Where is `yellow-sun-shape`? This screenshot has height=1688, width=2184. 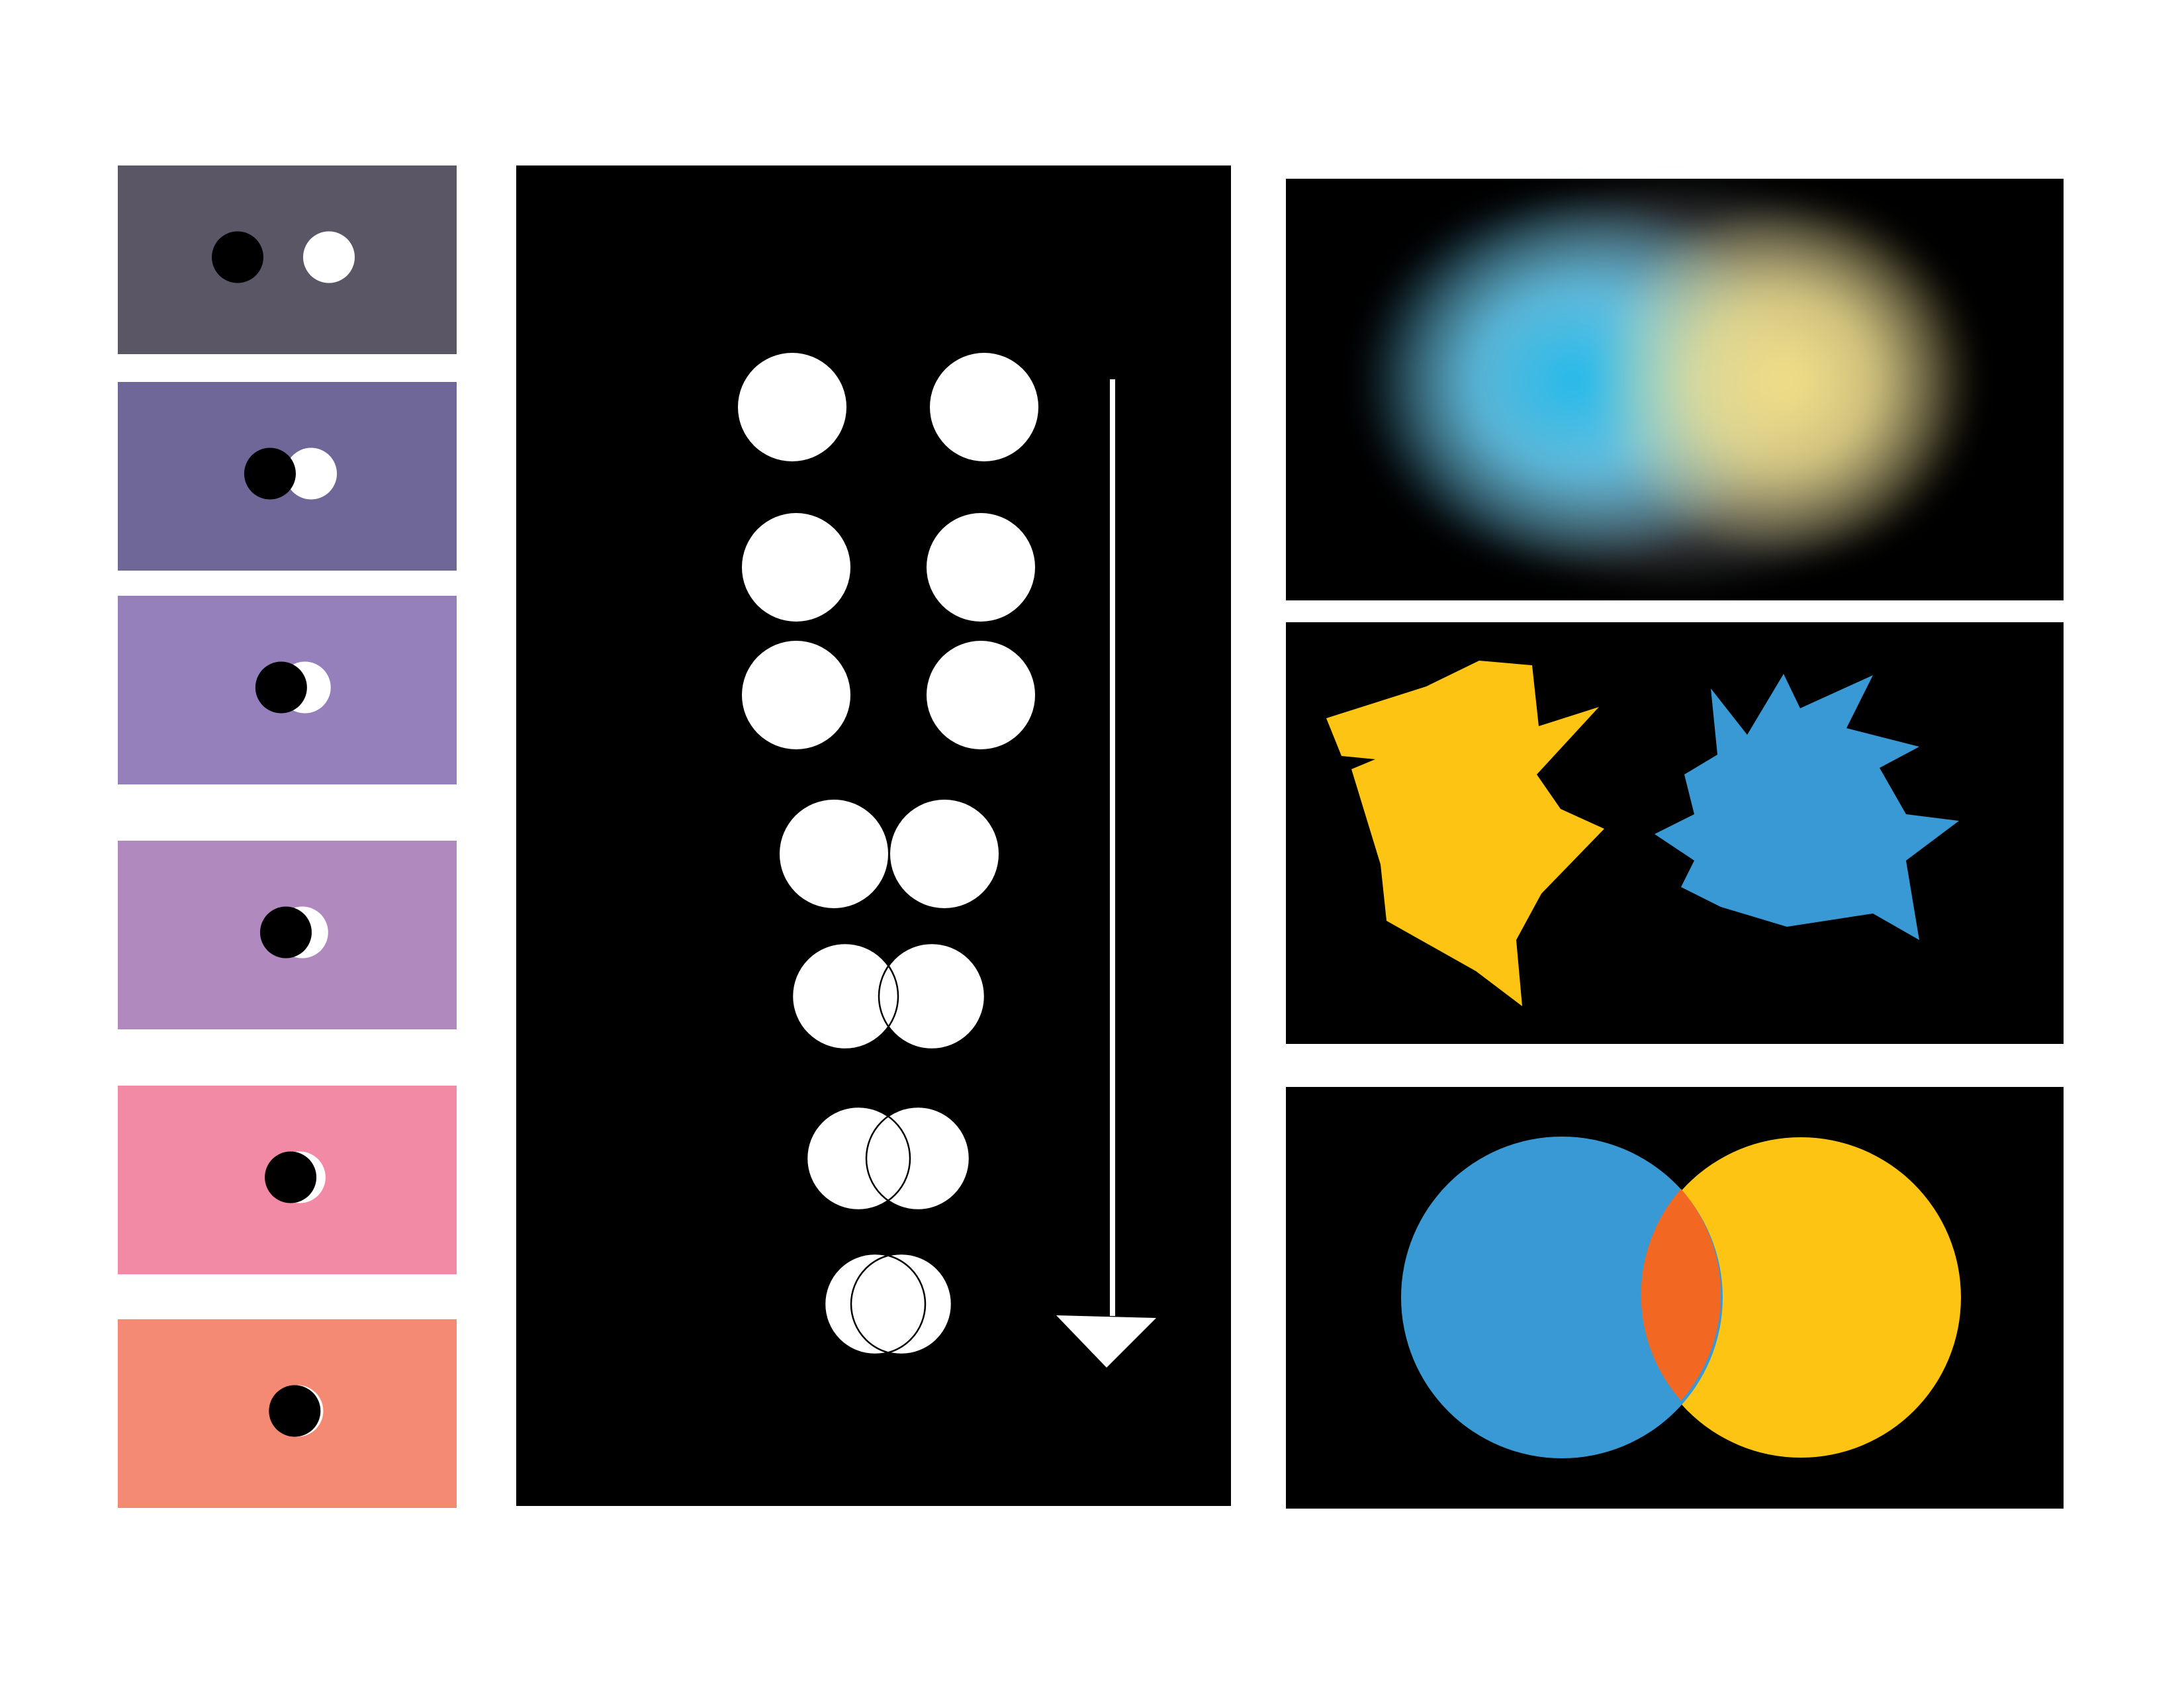
yellow-sun-shape is located at coordinates (1465, 833).